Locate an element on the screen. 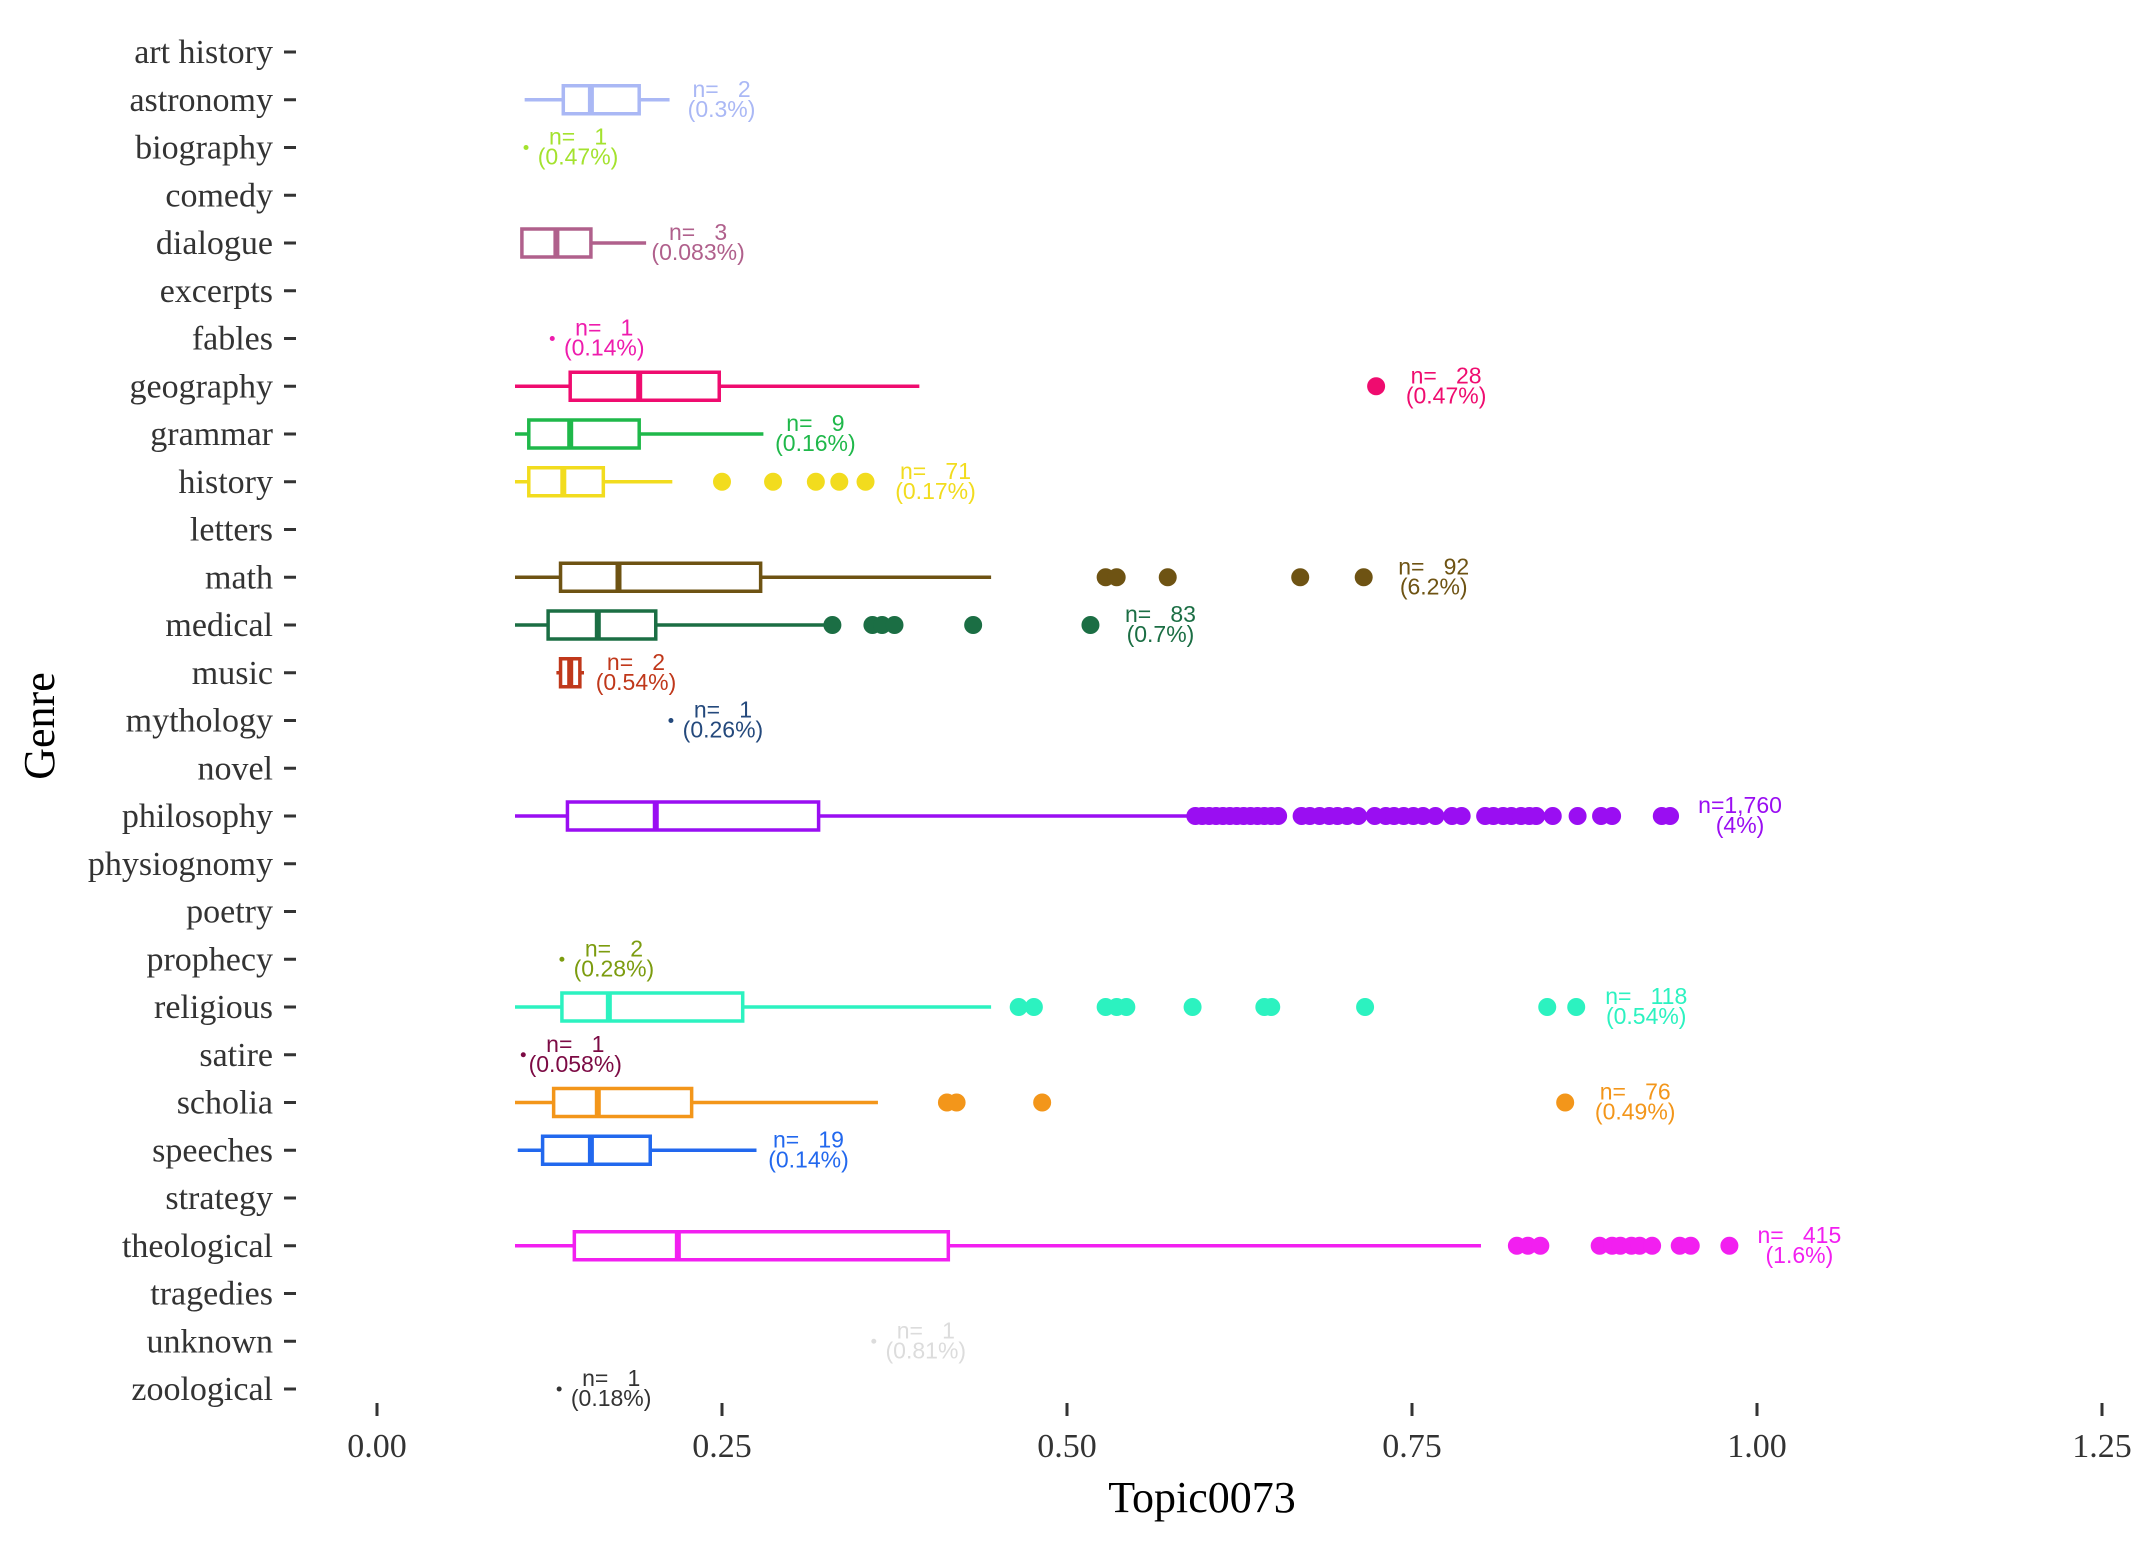 The height and width of the screenshot is (1541, 2133). boxplot-dialogue is located at coordinates (583, 243).